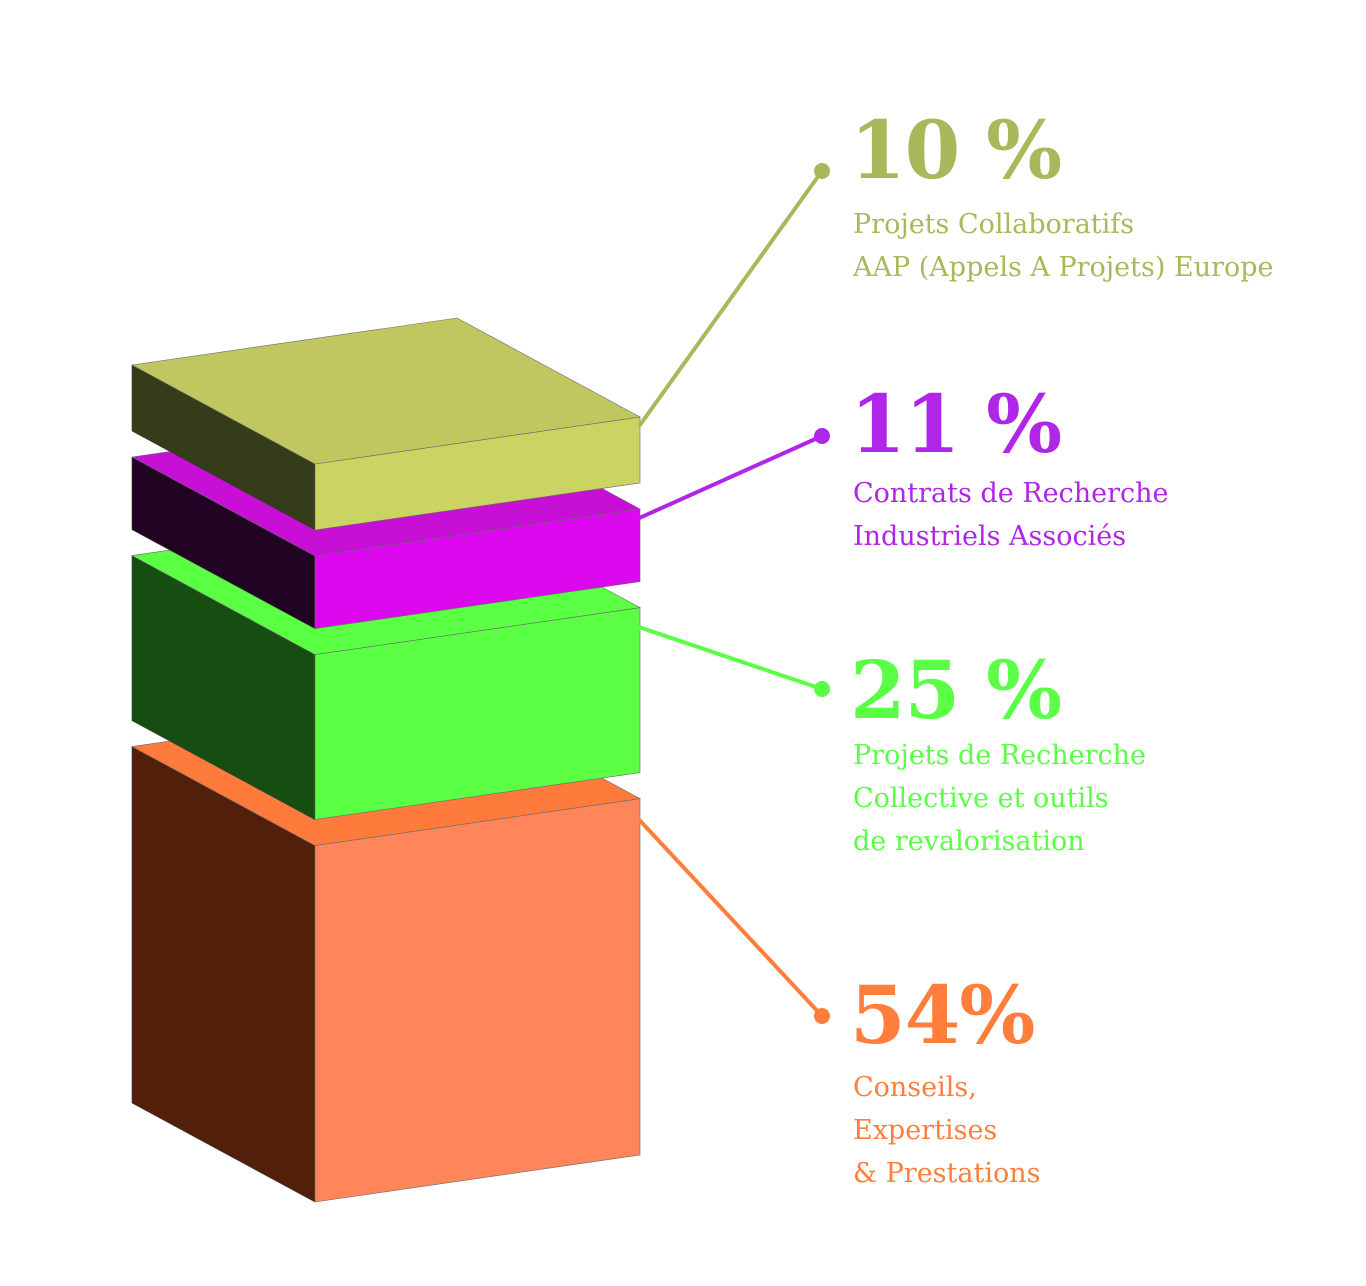  What do you see at coordinates (925, 1130) in the screenshot?
I see `desc-line: Expertises` at bounding box center [925, 1130].